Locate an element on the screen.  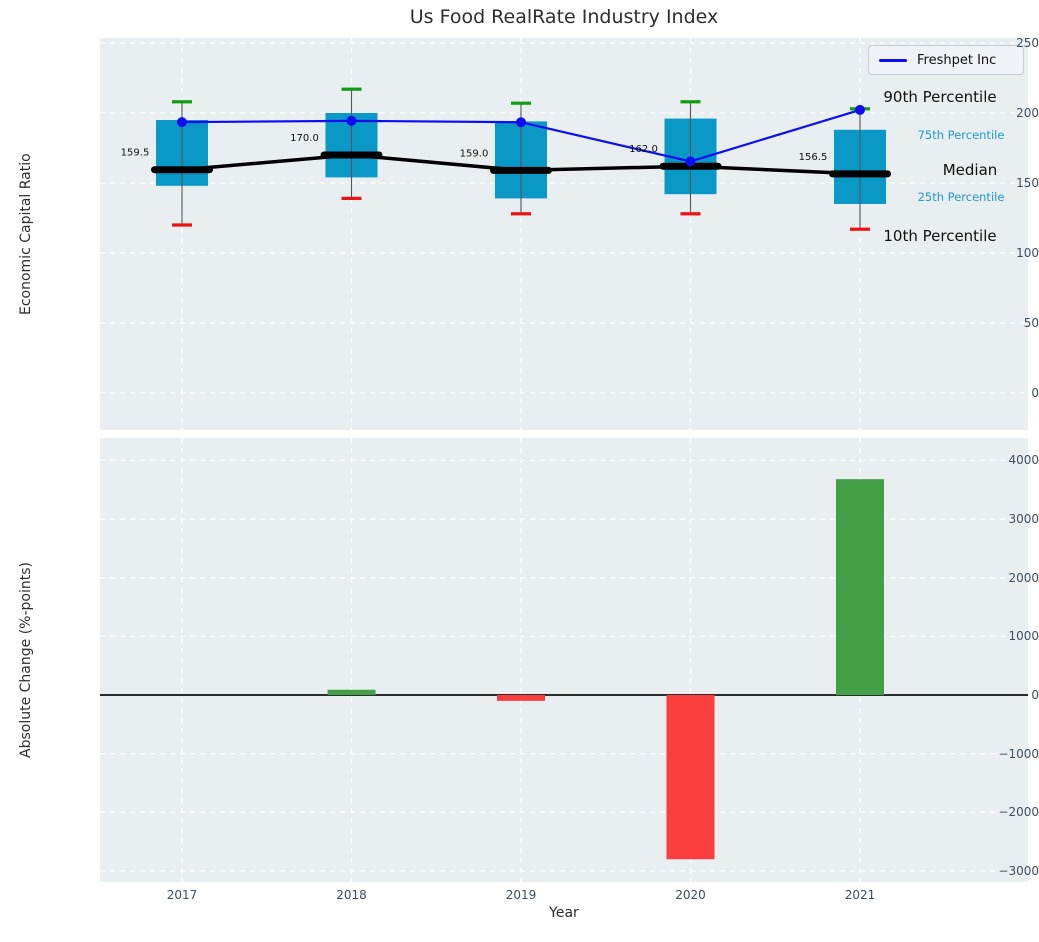
cap-10th-2019 is located at coordinates (521, 214).